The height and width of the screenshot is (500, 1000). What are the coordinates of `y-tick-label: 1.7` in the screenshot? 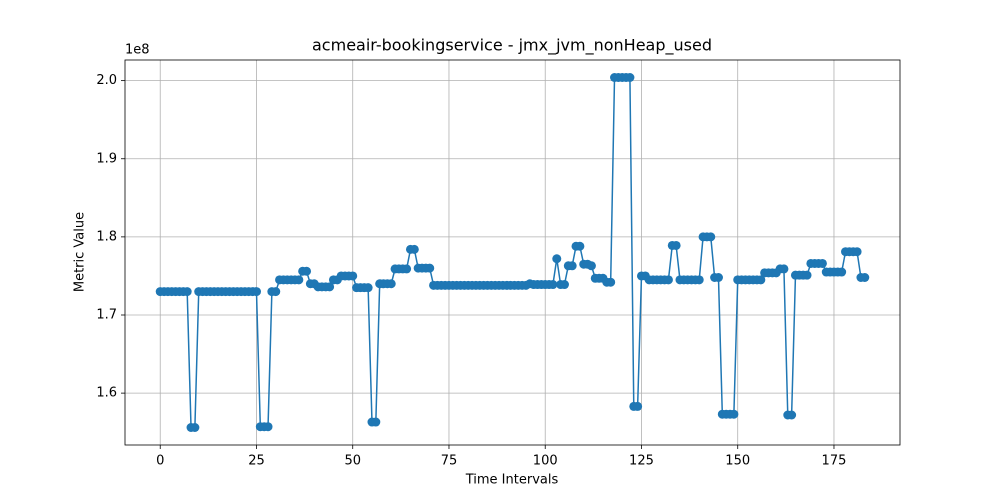 It's located at (106, 315).